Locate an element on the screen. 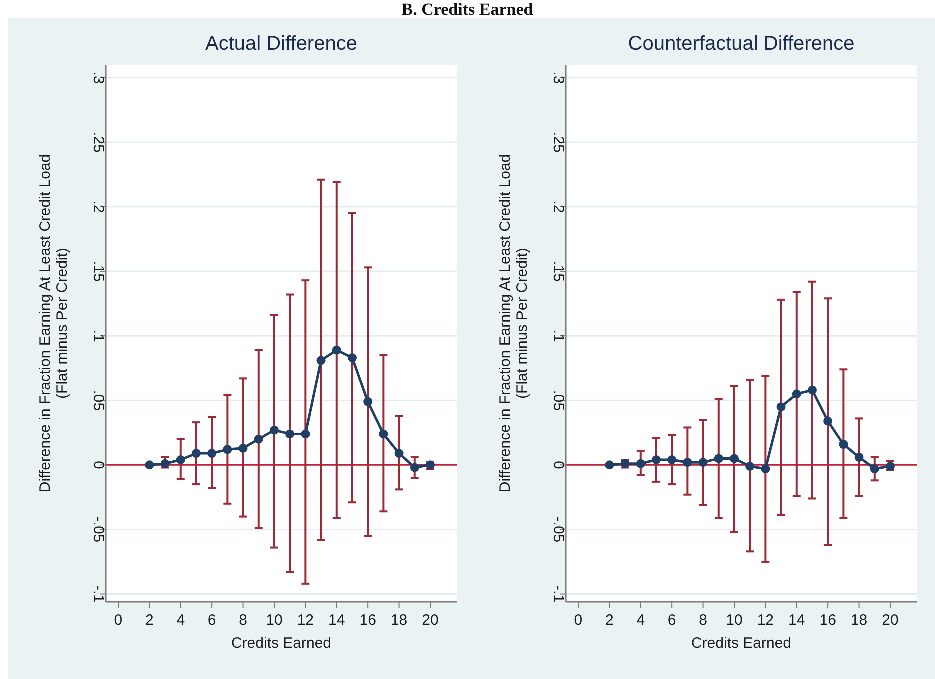 The height and width of the screenshot is (679, 935). chart-title: Counterfactual Difference is located at coordinates (741, 44).